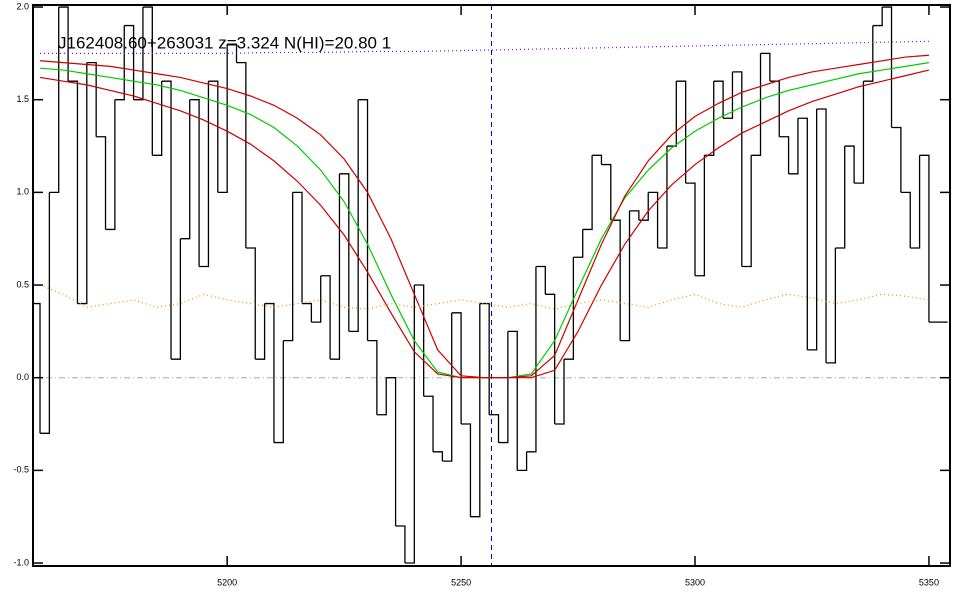 The height and width of the screenshot is (600, 960). I want to click on chart-title: J162408.60+263031 z=3.324 N(HI)=20.80 1, so click(224, 42).